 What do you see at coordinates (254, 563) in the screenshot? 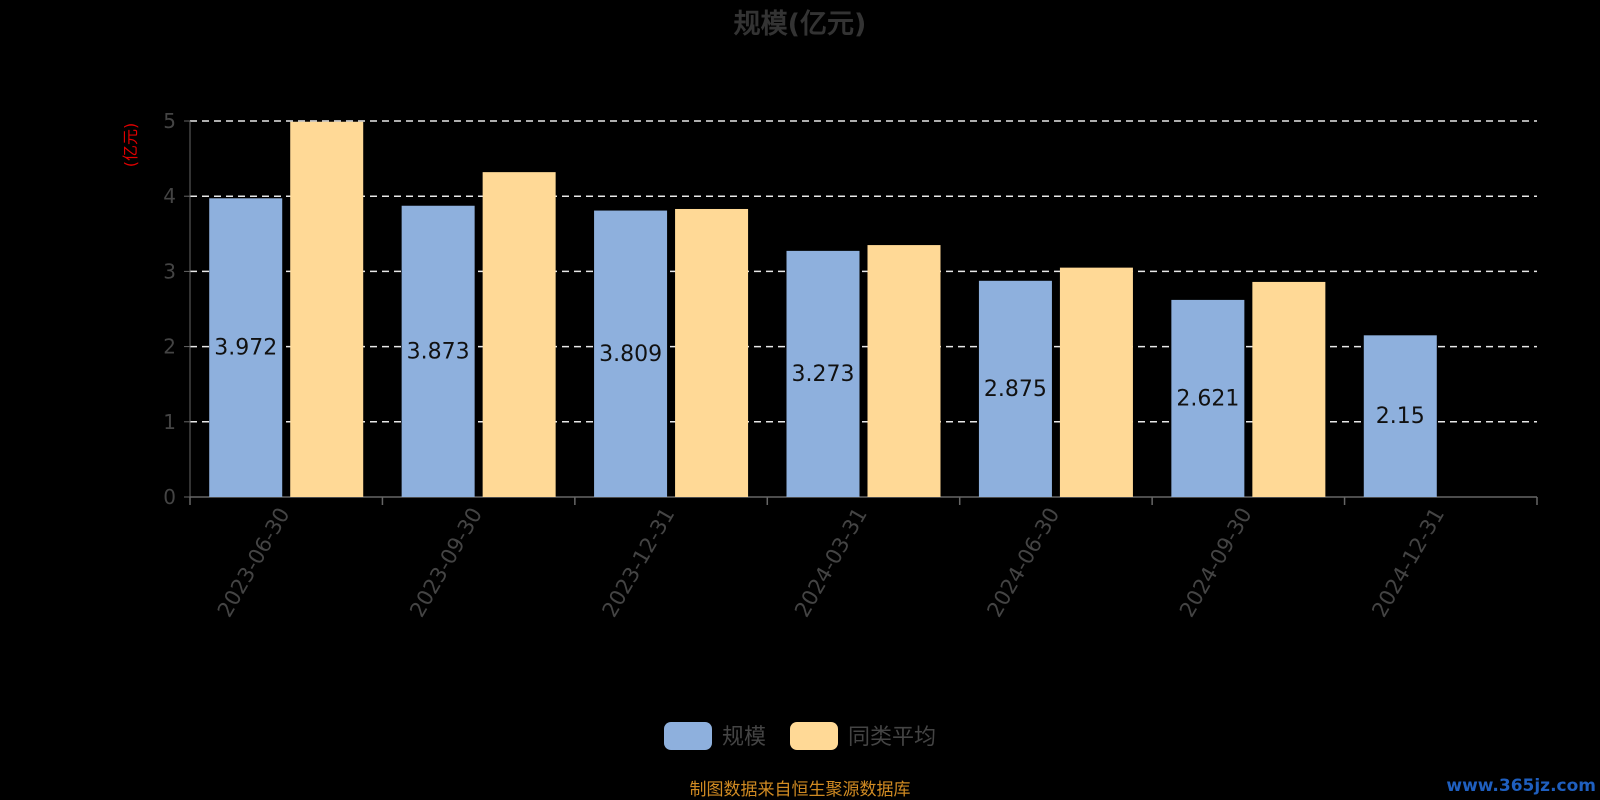
I see `x-tick-label: 2023-06-30` at bounding box center [254, 563].